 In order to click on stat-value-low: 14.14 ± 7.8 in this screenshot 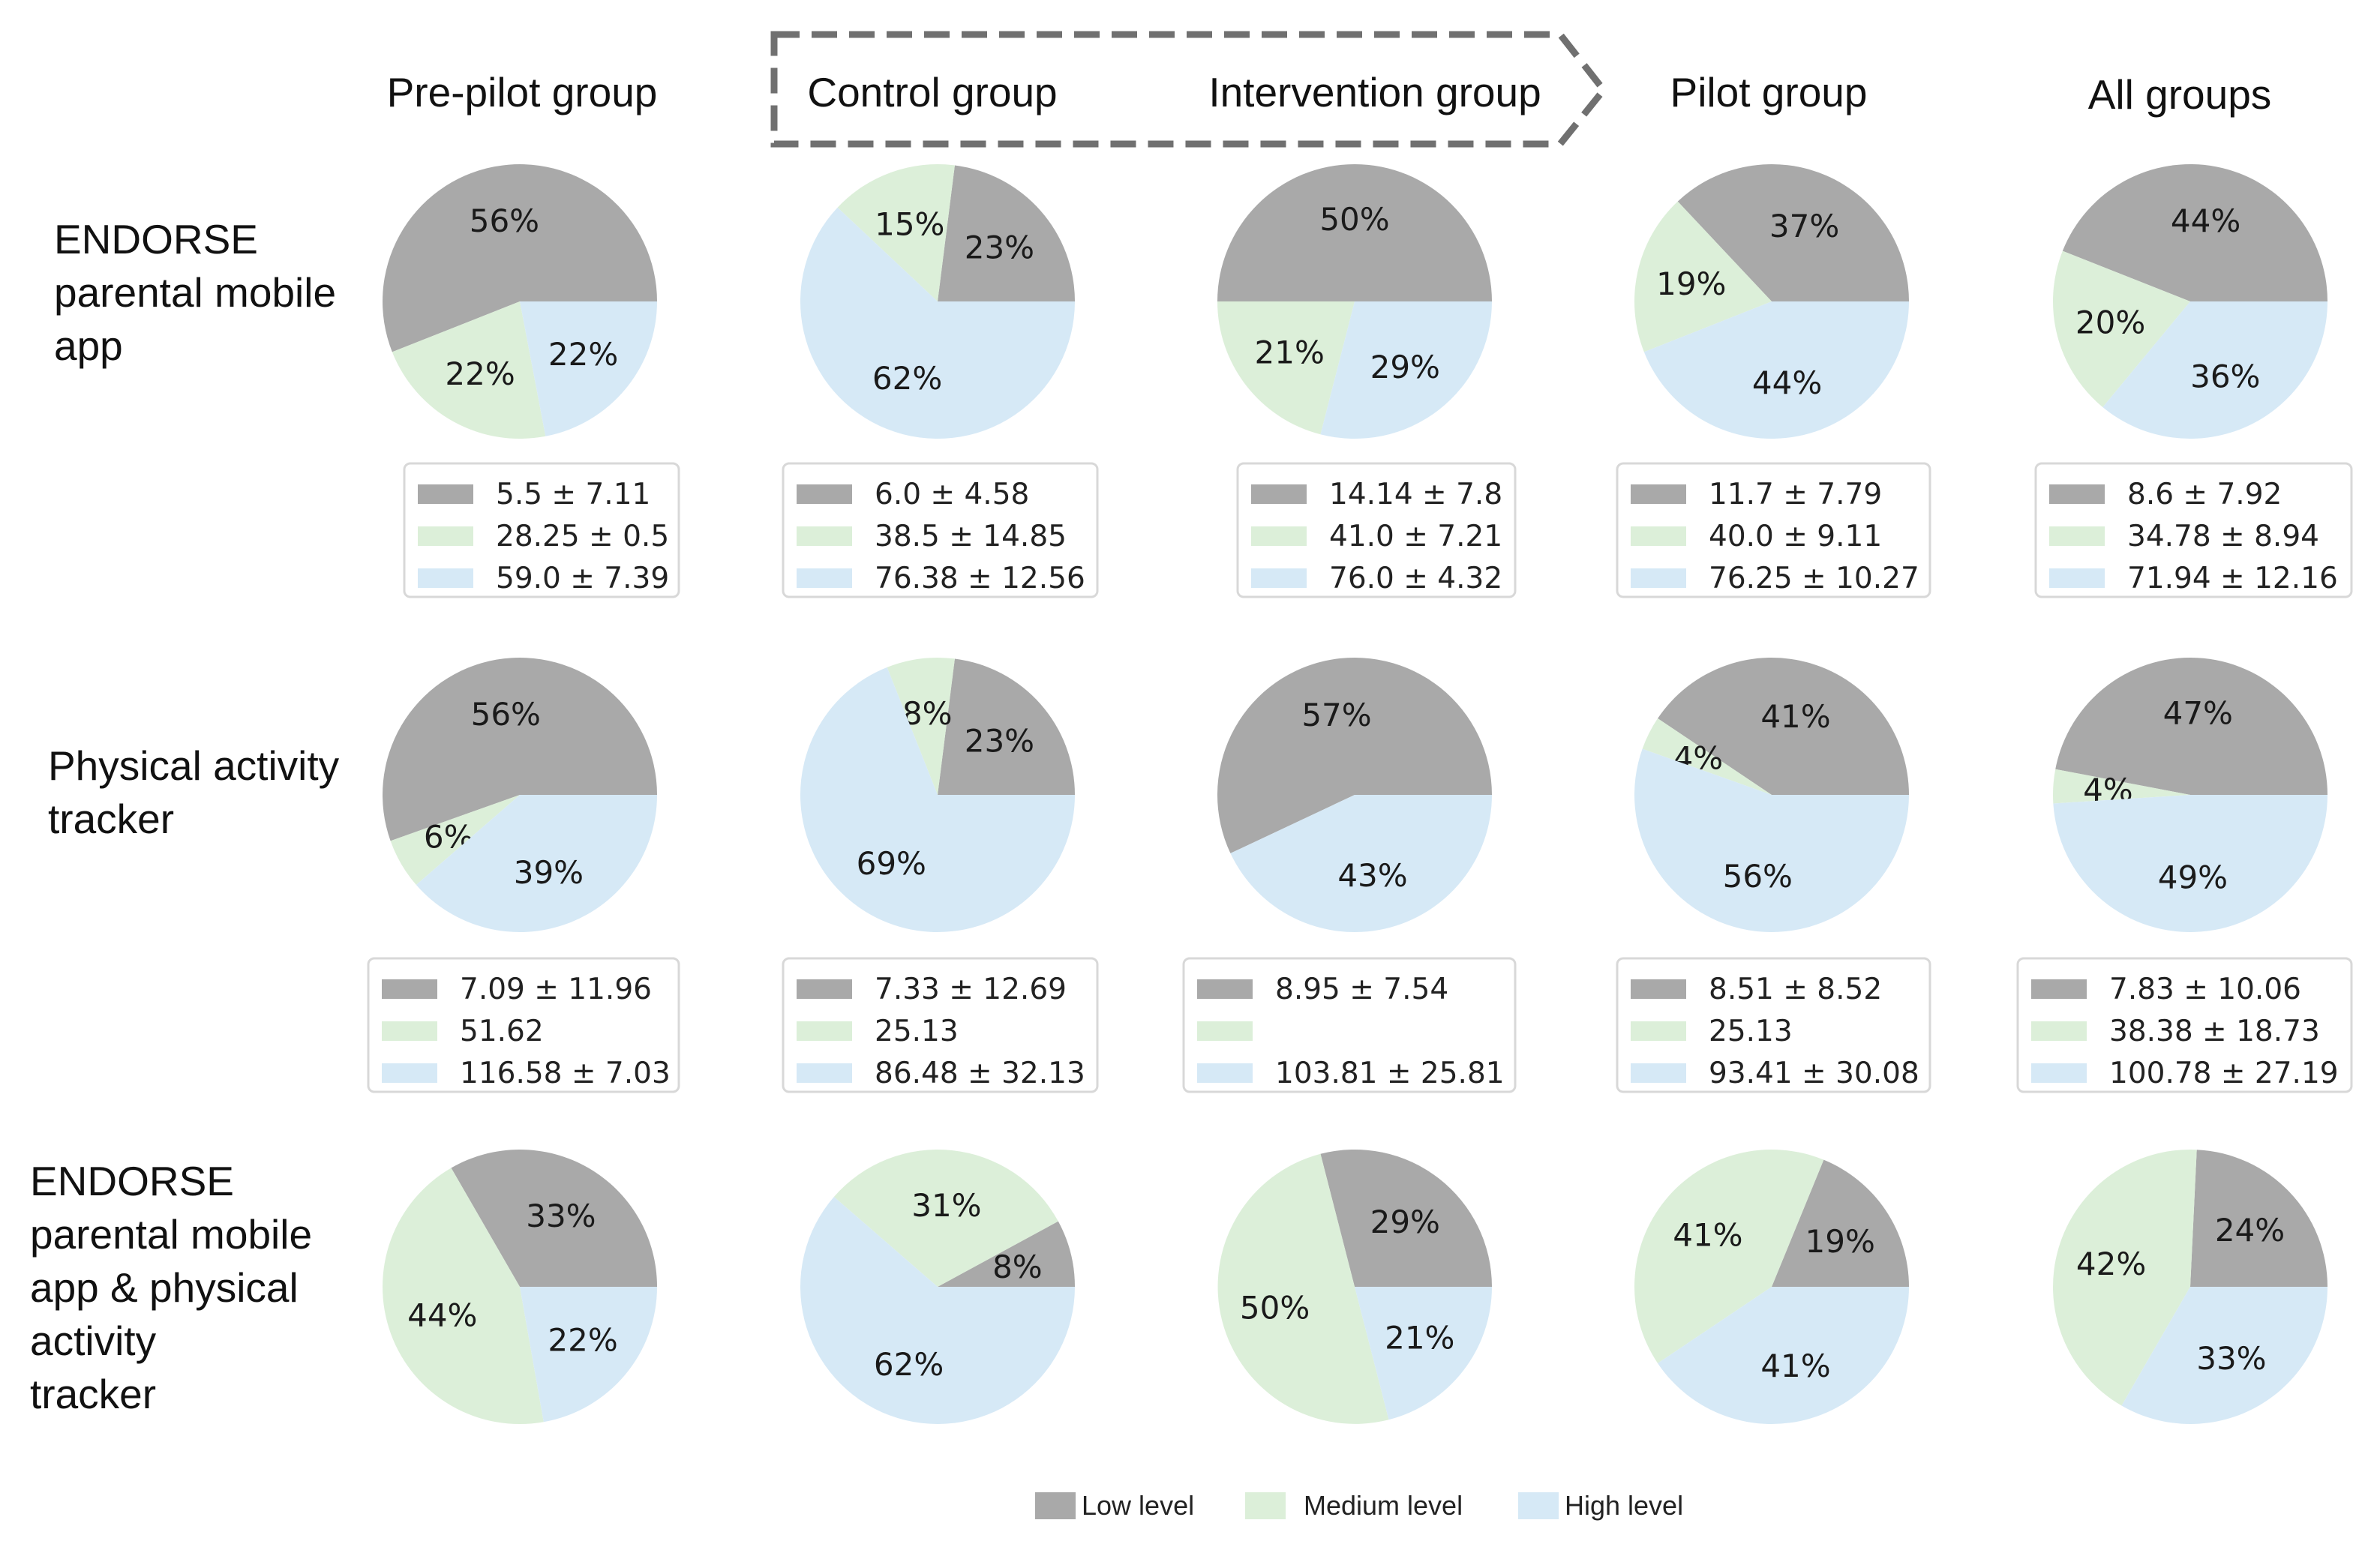, I will do `click(1415, 495)`.